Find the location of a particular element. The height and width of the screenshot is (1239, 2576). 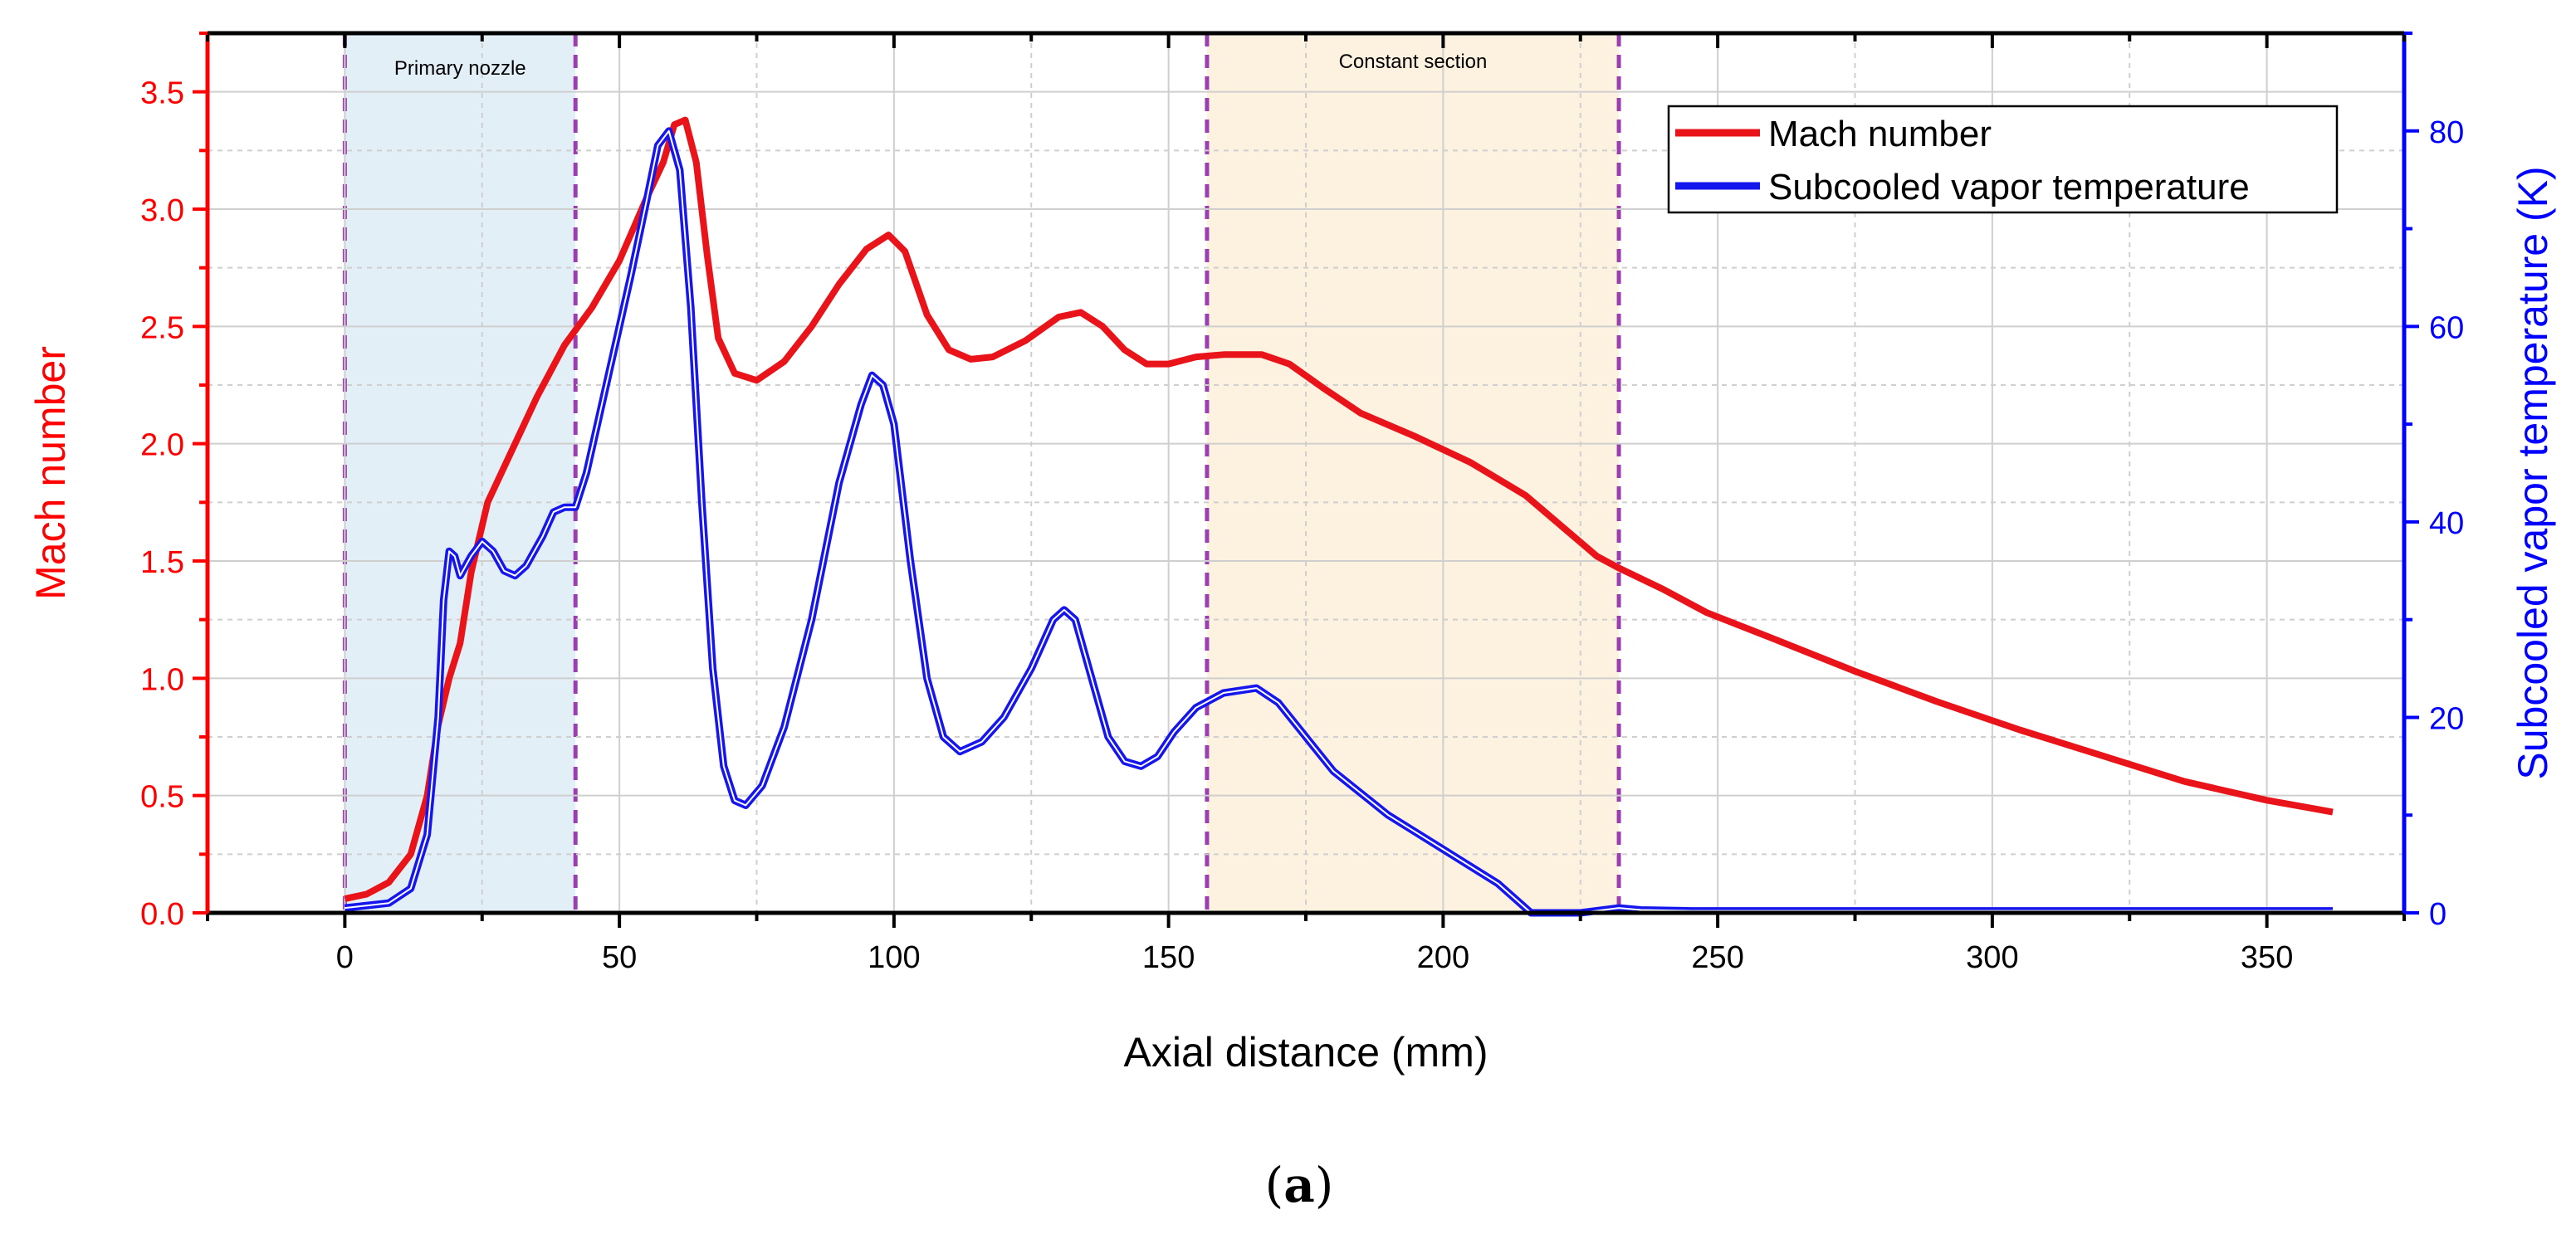

y-right-tick-label: 60 is located at coordinates (2446, 327).